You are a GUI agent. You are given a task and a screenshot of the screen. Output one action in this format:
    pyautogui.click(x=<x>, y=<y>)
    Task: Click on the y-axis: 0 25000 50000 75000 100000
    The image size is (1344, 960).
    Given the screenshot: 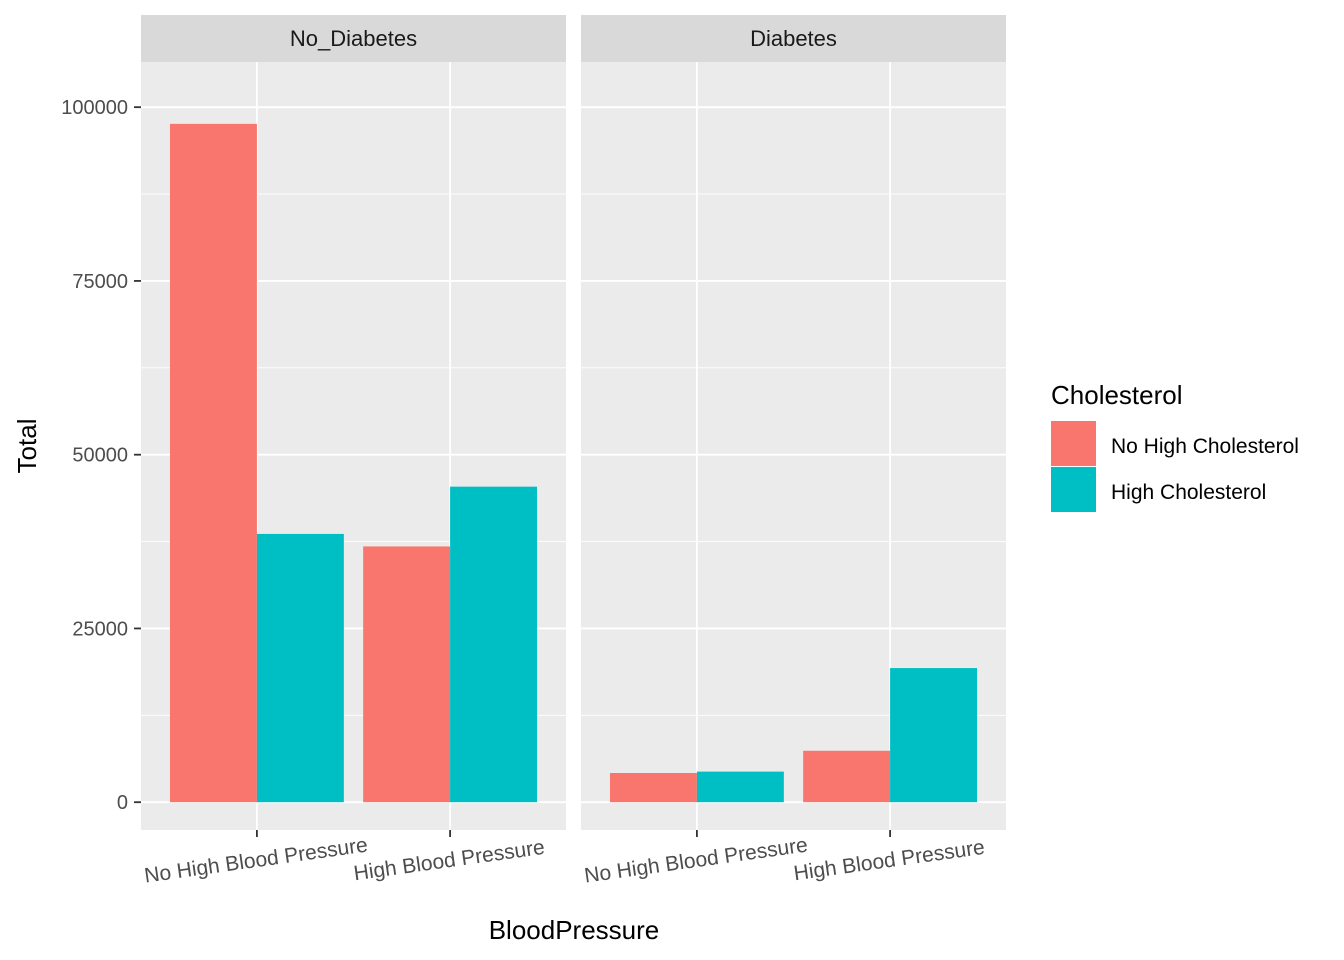 What is the action you would take?
    pyautogui.click(x=101, y=455)
    